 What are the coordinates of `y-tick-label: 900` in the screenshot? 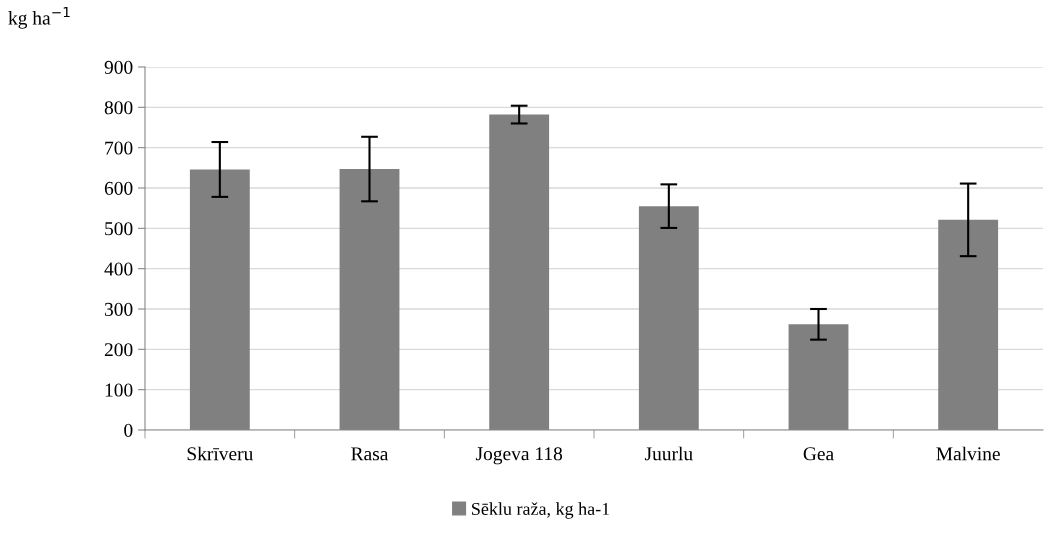 It's located at (118, 67).